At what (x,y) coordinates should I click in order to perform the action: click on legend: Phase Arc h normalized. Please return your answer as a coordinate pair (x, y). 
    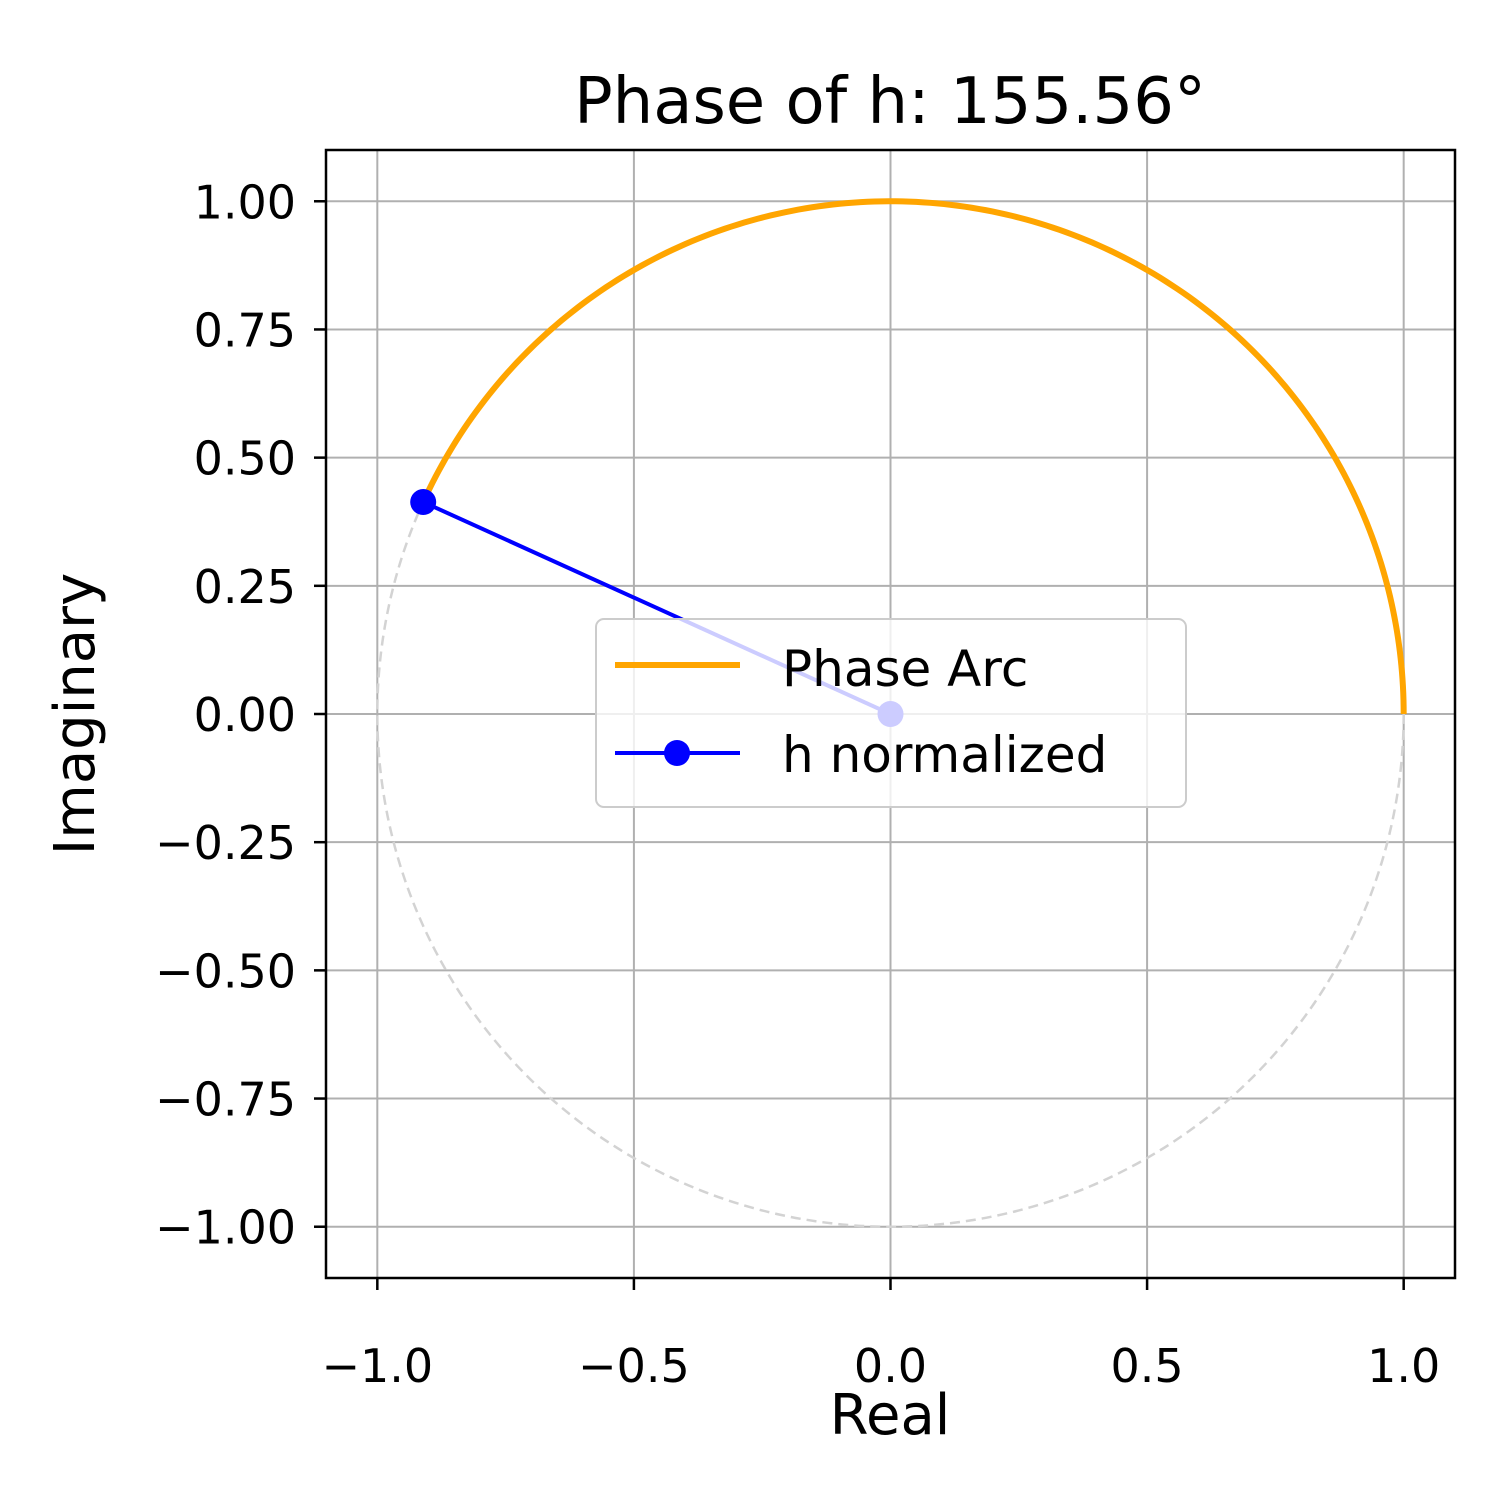
    Looking at the image, I should click on (891, 713).